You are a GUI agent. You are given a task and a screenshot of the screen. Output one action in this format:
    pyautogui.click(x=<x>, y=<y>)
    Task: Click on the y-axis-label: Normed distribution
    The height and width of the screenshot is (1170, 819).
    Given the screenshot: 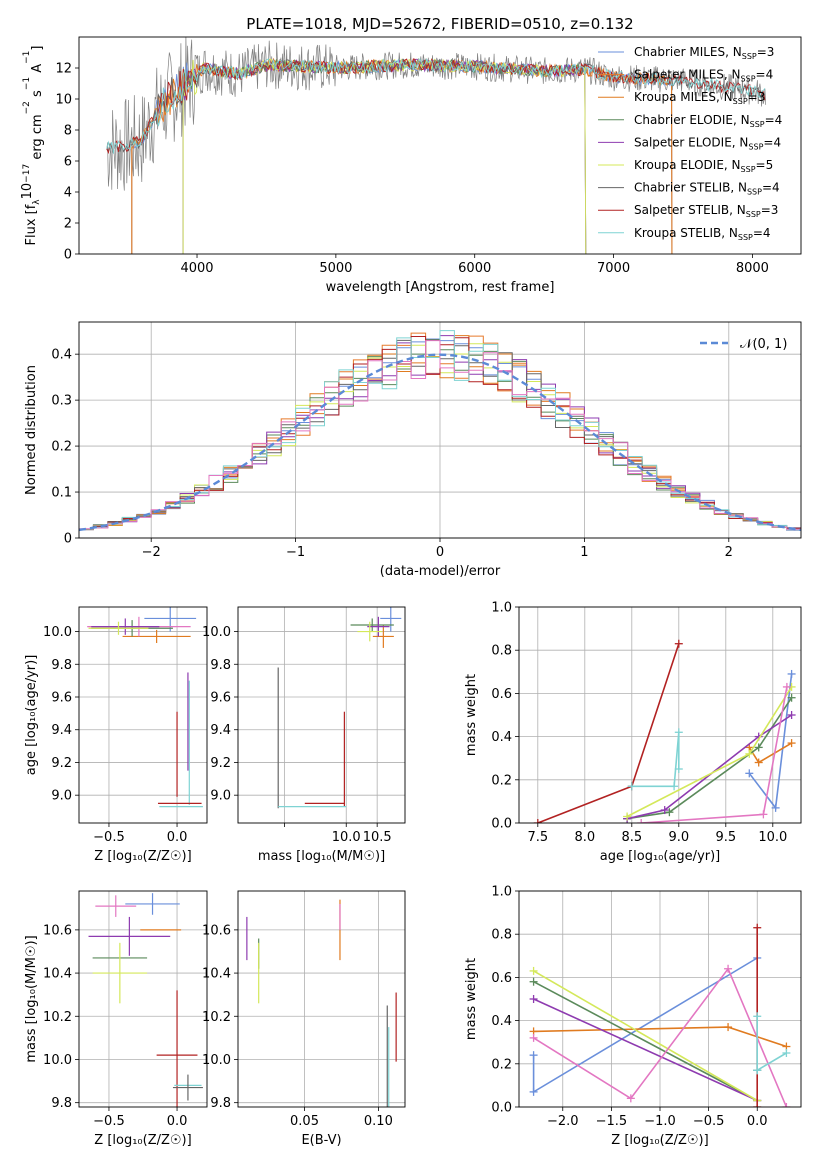 What is the action you would take?
    pyautogui.click(x=31, y=430)
    